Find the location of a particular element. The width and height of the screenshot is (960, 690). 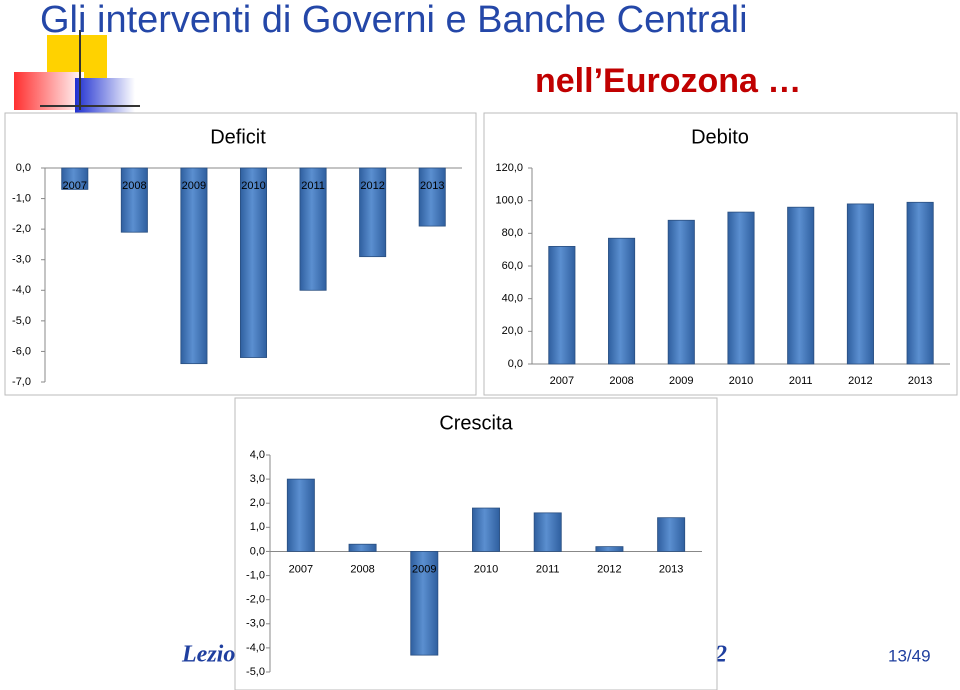

y-tick-label: 40,0 is located at coordinates (512, 299).